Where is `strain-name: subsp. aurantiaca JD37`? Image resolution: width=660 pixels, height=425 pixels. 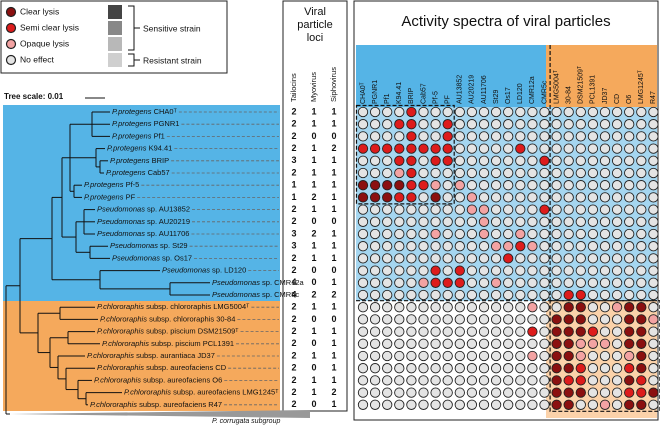
strain-name: subsp. aurantiaca JD37 is located at coordinates (175, 355).